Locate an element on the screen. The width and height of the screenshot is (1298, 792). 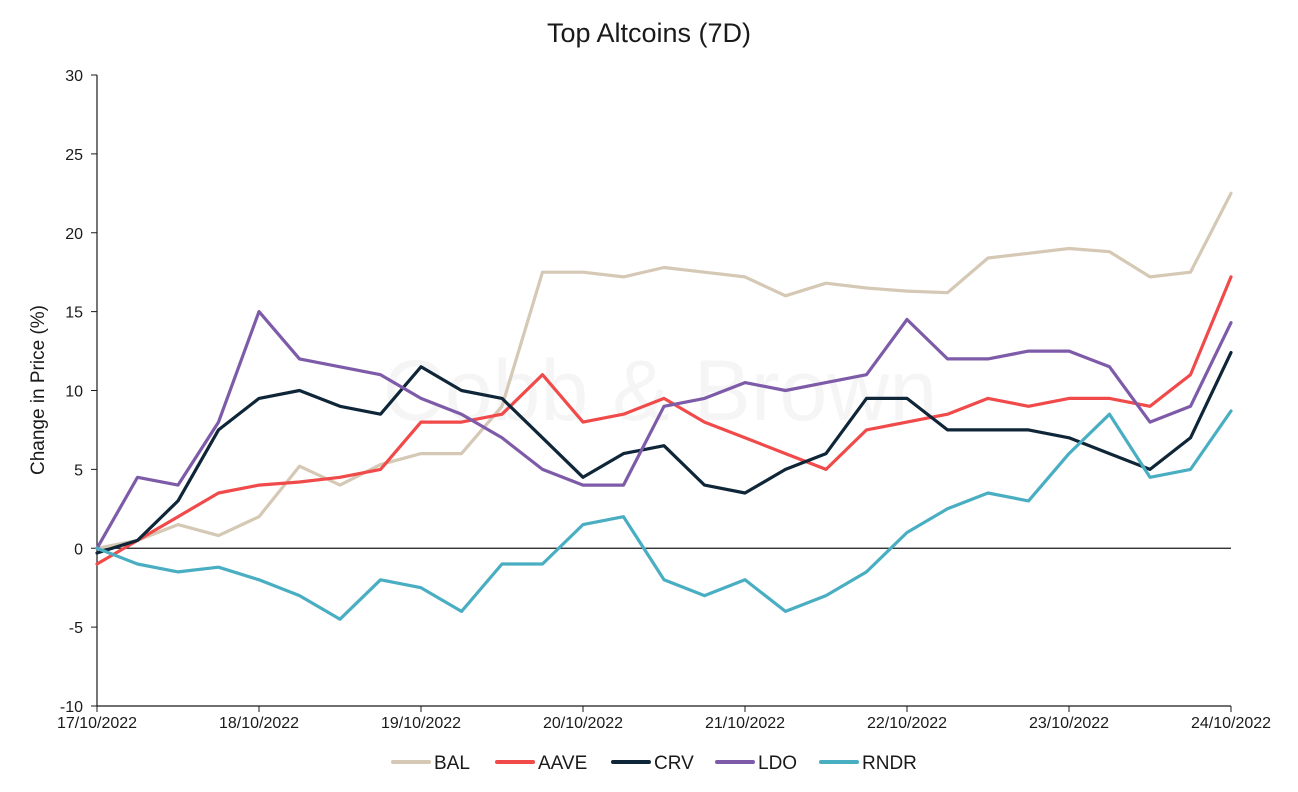
legend-label: BAL is located at coordinates (452, 763).